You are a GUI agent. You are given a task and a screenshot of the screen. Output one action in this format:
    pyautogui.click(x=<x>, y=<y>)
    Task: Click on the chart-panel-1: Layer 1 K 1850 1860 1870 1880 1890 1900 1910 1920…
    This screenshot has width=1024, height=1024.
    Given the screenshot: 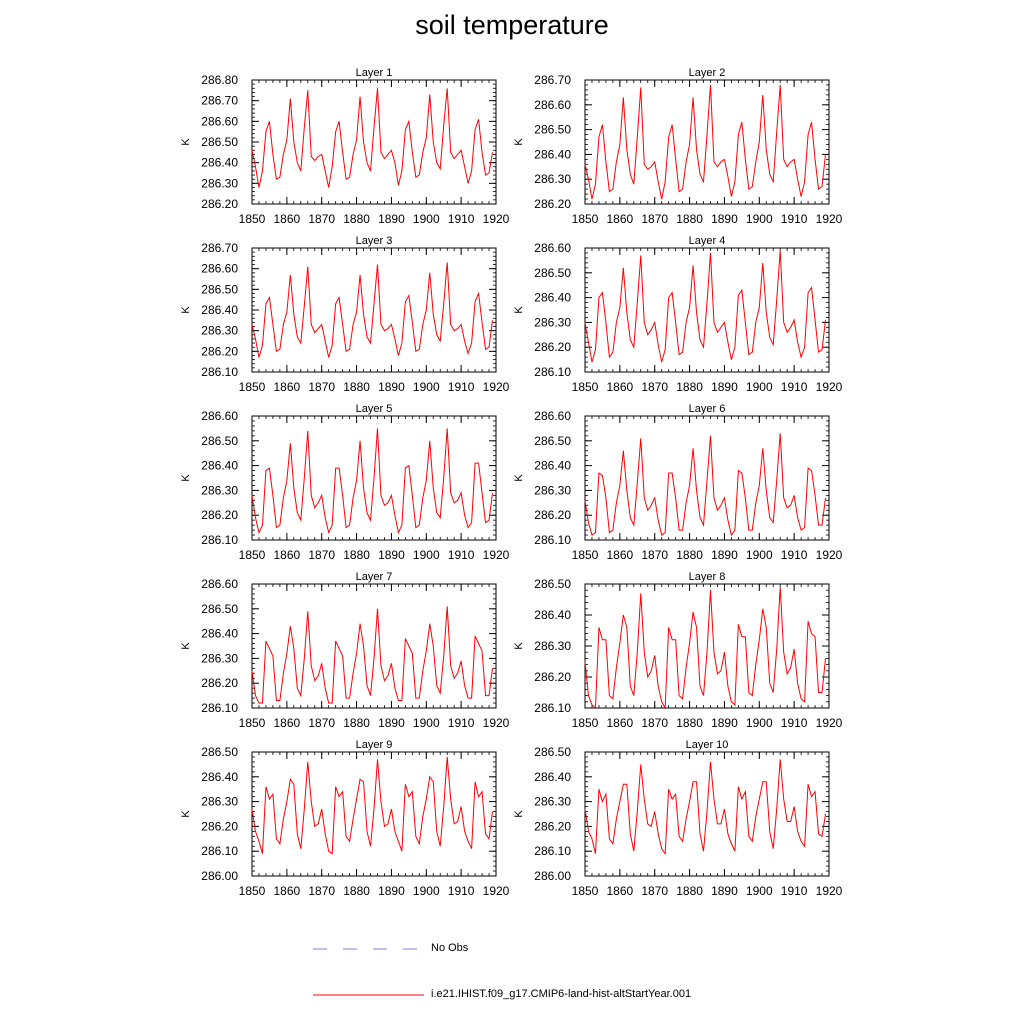 What is the action you would take?
    pyautogui.click(x=345, y=146)
    